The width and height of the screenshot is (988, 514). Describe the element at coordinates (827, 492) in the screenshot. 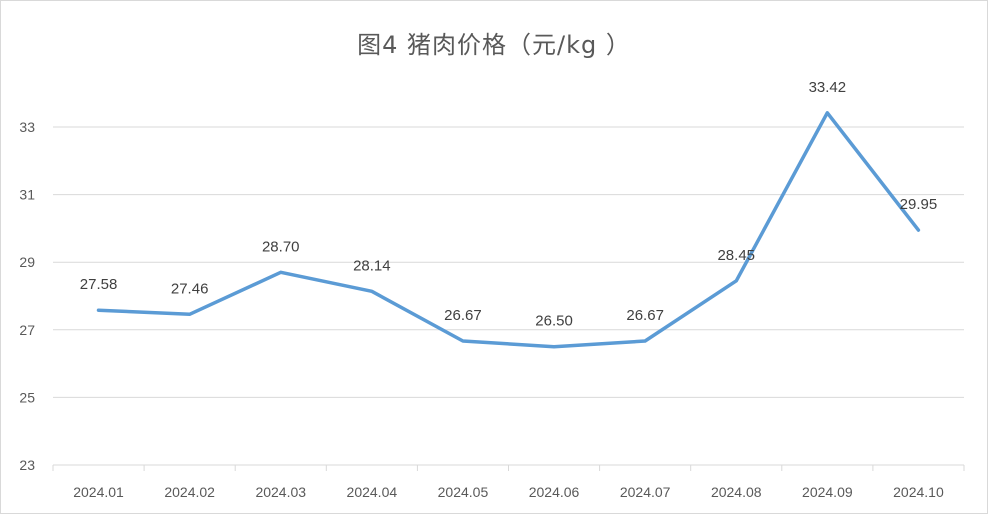

I see `x-tick-label: 2024.09` at that location.